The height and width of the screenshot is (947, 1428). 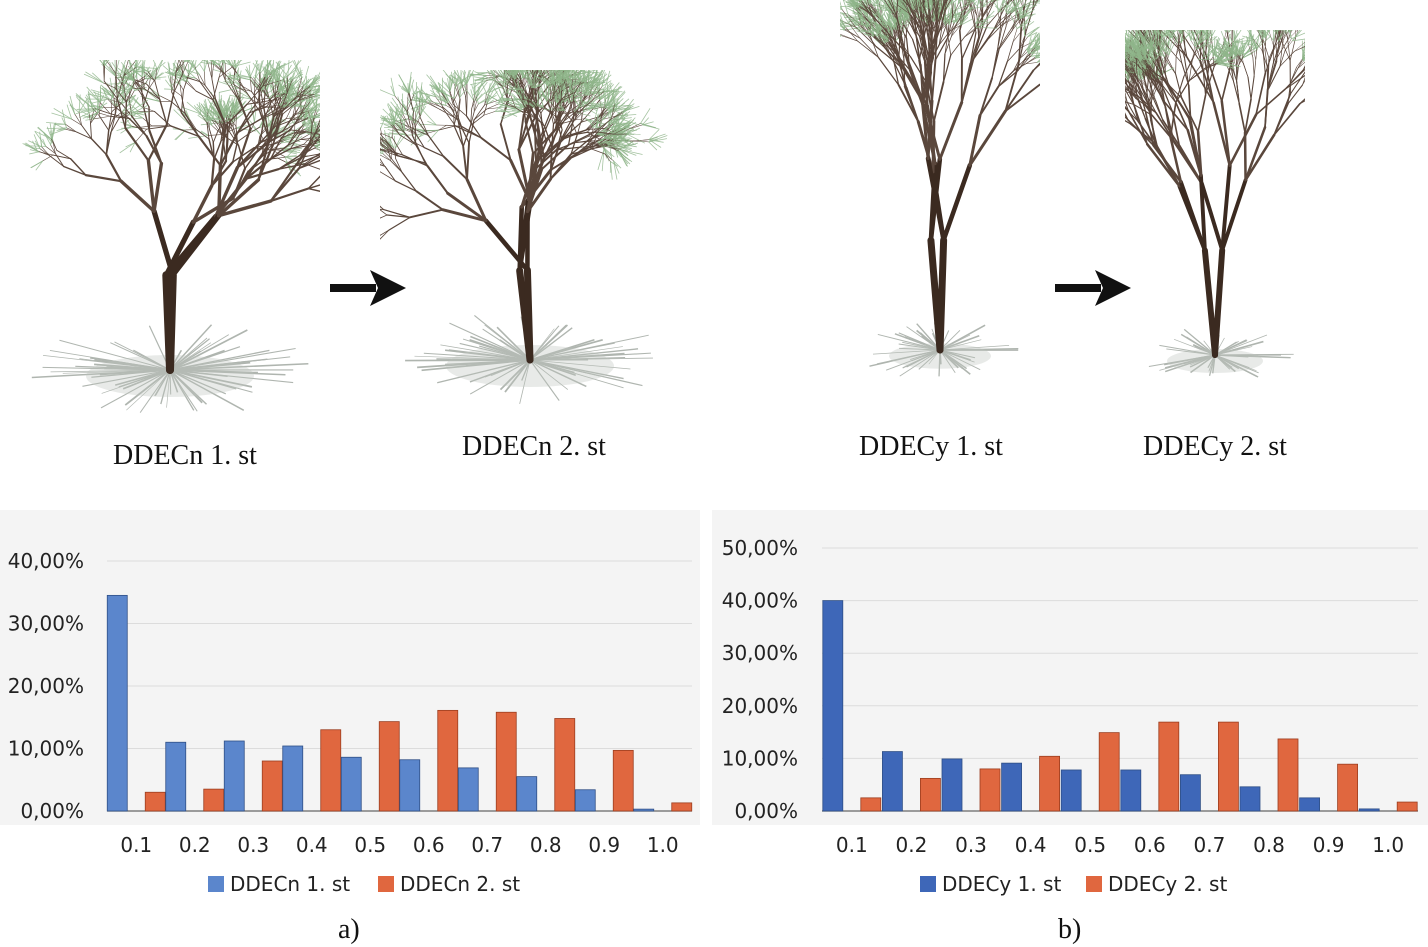 I want to click on tree-caption-ddecn-2: DDECn 2. st, so click(x=534, y=446).